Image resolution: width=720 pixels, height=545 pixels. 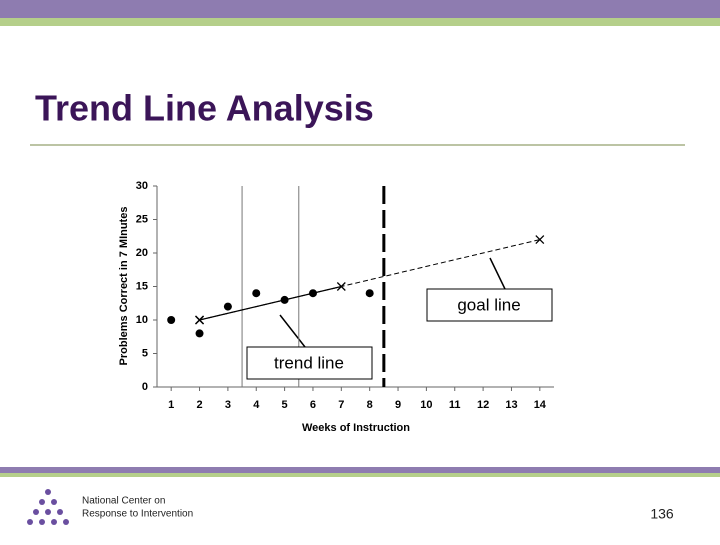 What do you see at coordinates (455, 405) in the screenshot?
I see `x-tick-label: 11` at bounding box center [455, 405].